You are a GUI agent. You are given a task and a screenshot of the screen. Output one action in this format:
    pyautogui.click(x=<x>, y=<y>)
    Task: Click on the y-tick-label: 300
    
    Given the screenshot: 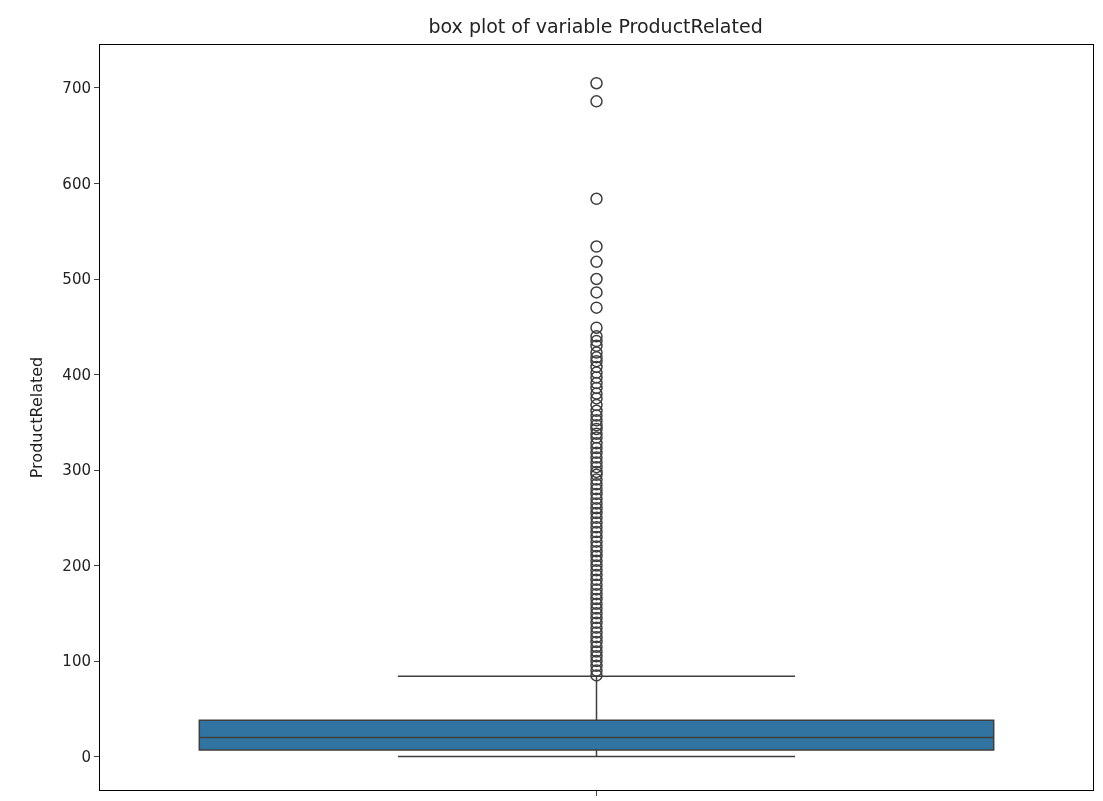 What is the action you would take?
    pyautogui.click(x=76, y=470)
    